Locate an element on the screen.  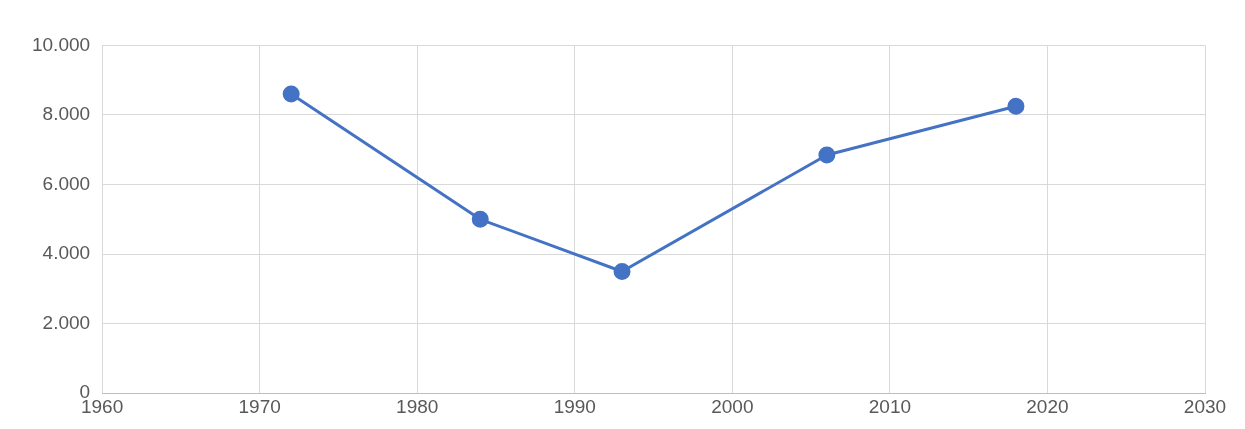
x-tick-label: 1990 is located at coordinates (574, 406).